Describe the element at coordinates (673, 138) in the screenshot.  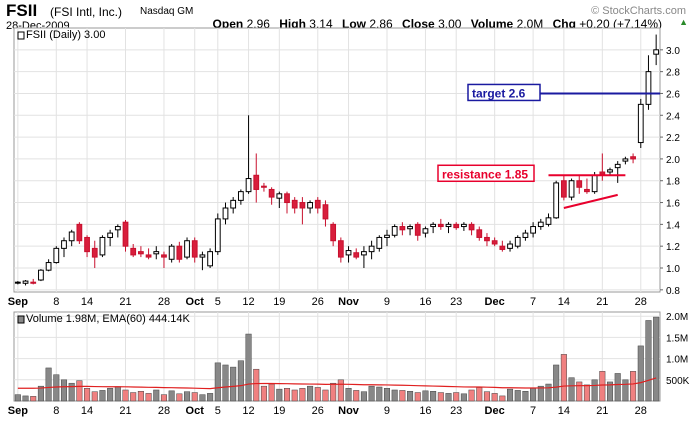
I see `price-y-tick-label: 2.2` at that location.